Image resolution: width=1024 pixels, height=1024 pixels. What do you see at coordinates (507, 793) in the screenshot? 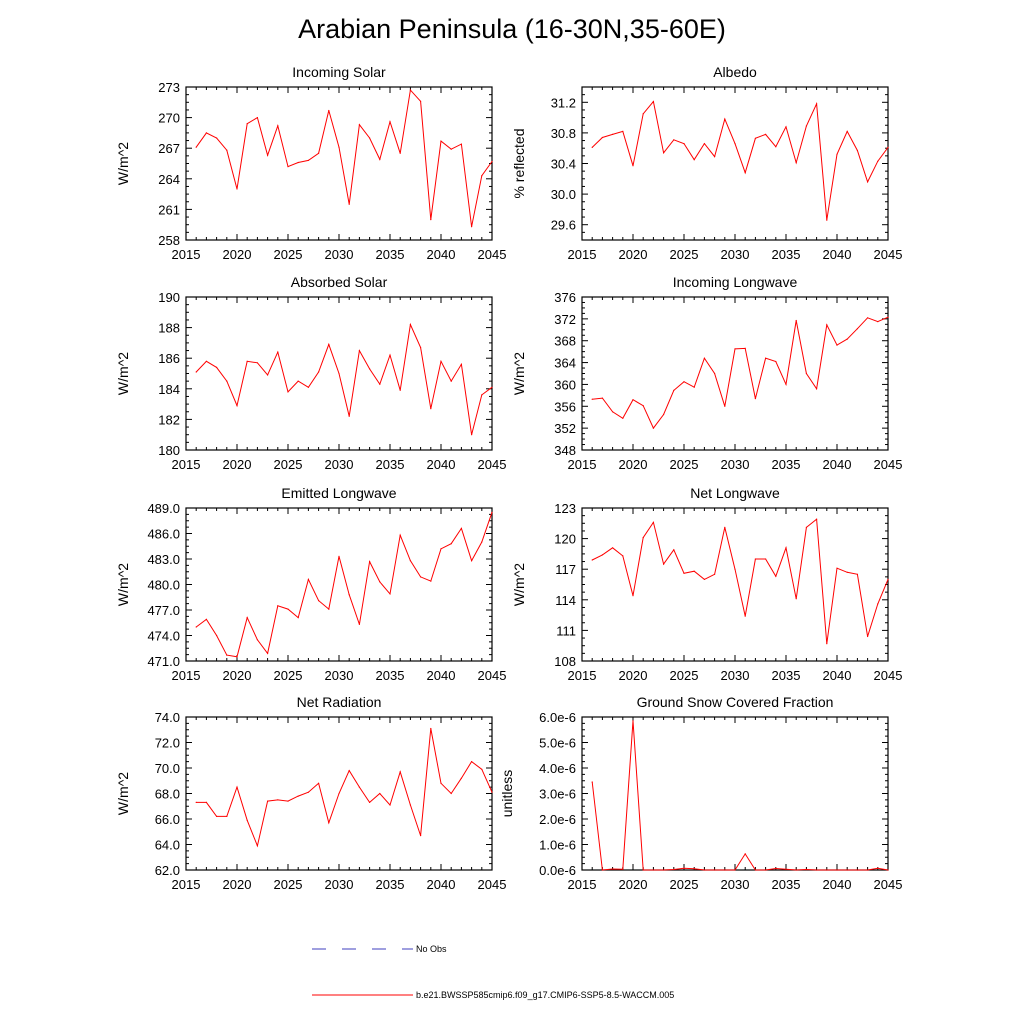
I see `y-axis-label: unitless` at bounding box center [507, 793].